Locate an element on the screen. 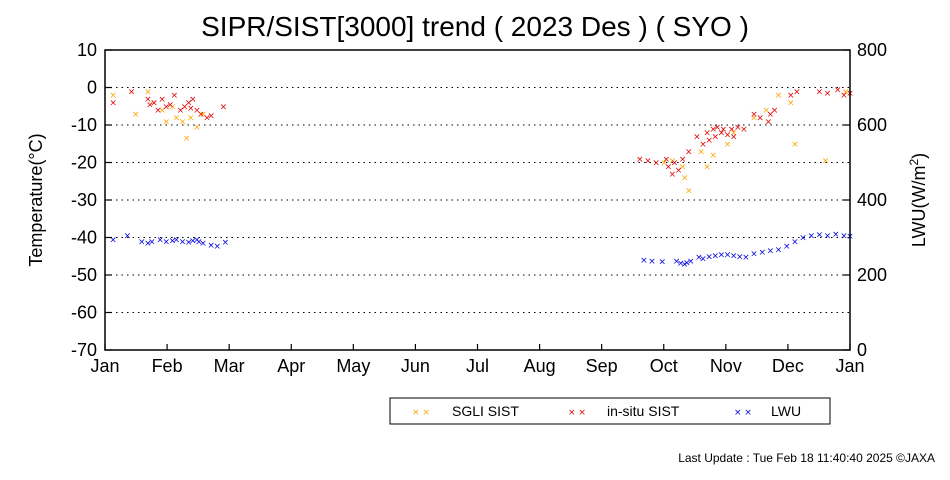  x-tick-label: Aug is located at coordinates (540, 366).